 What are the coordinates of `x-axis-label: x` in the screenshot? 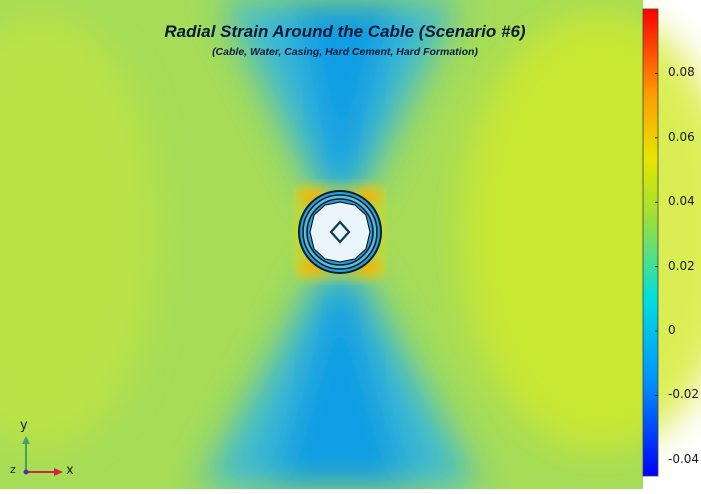 It's located at (70, 470).